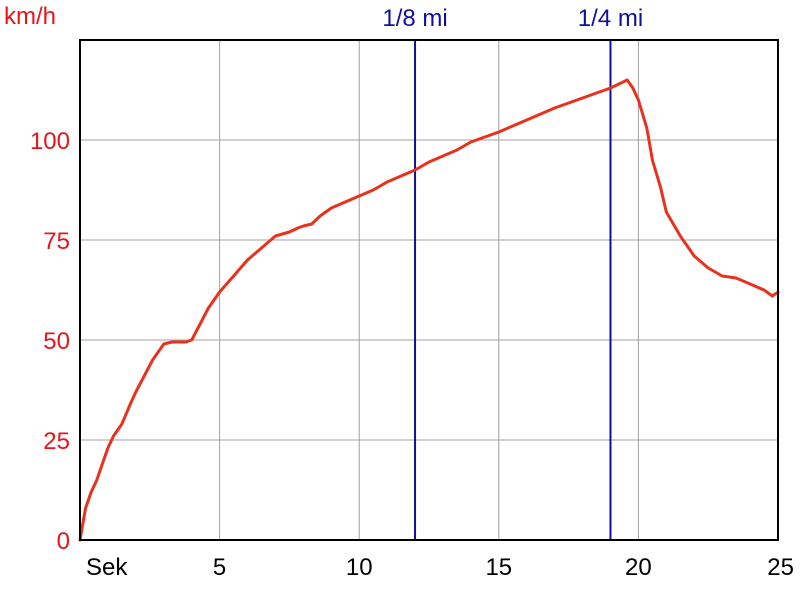 This screenshot has width=800, height=600. I want to click on x-tick-labels: 5 10 15 20 25, so click(503, 567).